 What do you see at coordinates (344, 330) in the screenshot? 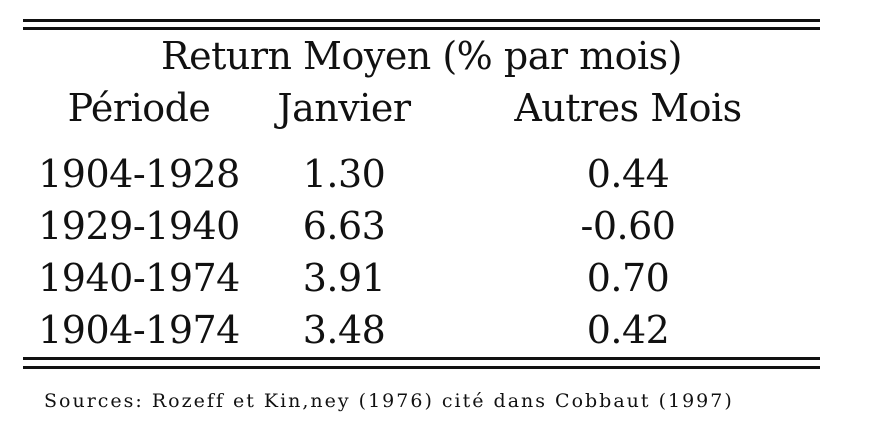
I see `cell-janvier: 3.48` at bounding box center [344, 330].